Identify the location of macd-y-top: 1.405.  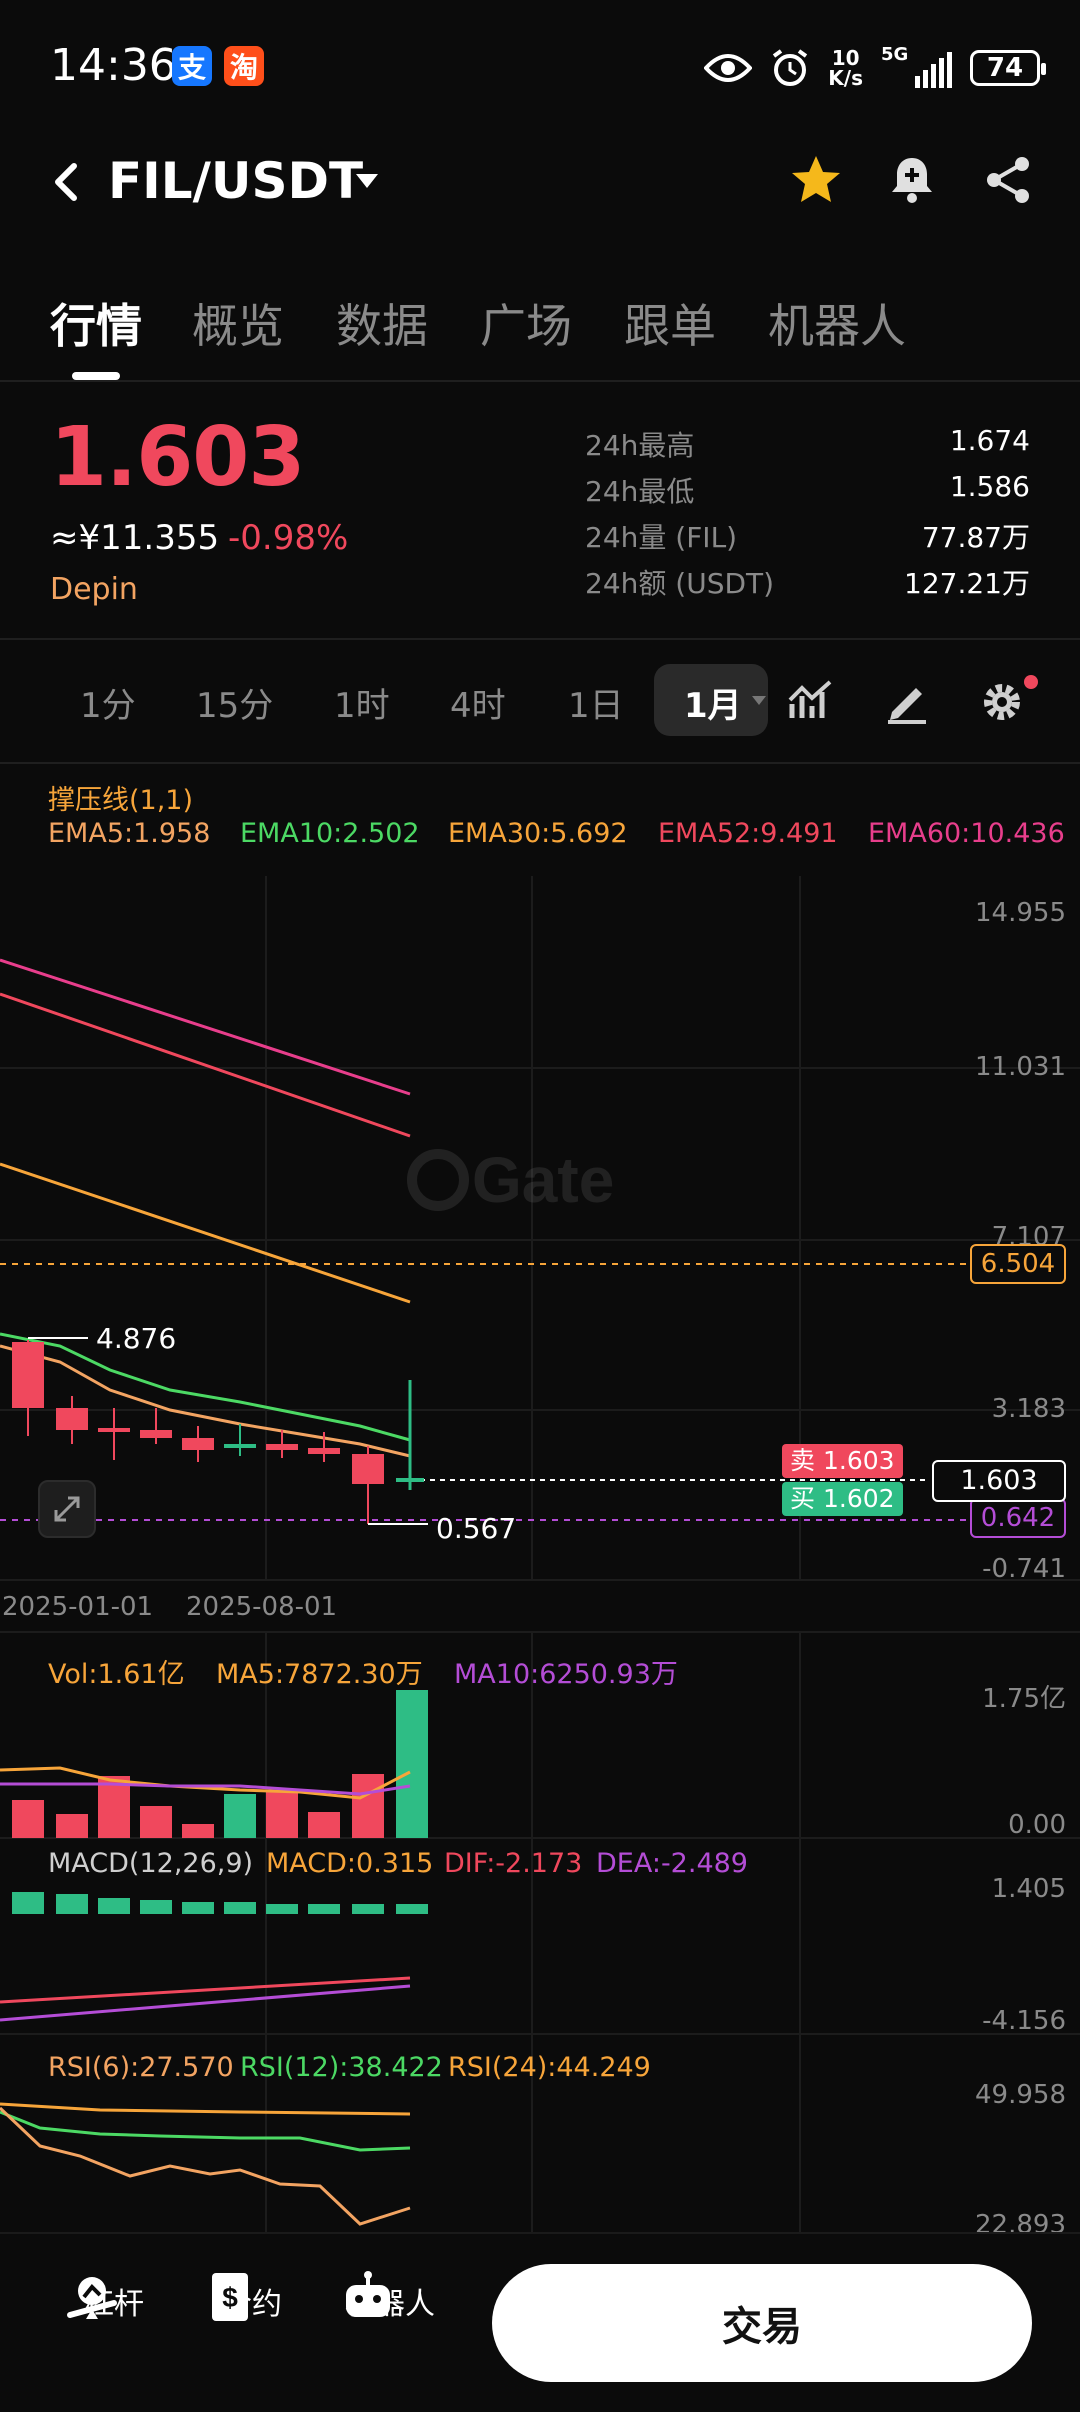
(1028, 1889).